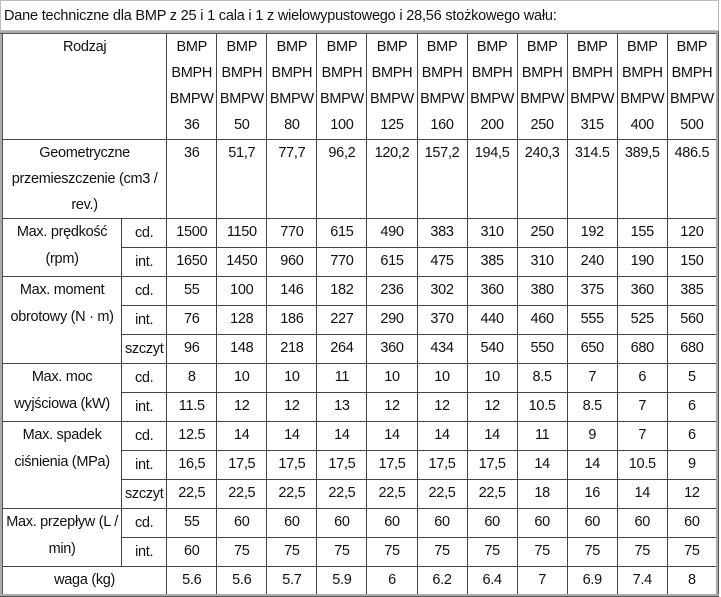 This screenshot has width=721, height=597. I want to click on value-cell: 155, so click(642, 233).